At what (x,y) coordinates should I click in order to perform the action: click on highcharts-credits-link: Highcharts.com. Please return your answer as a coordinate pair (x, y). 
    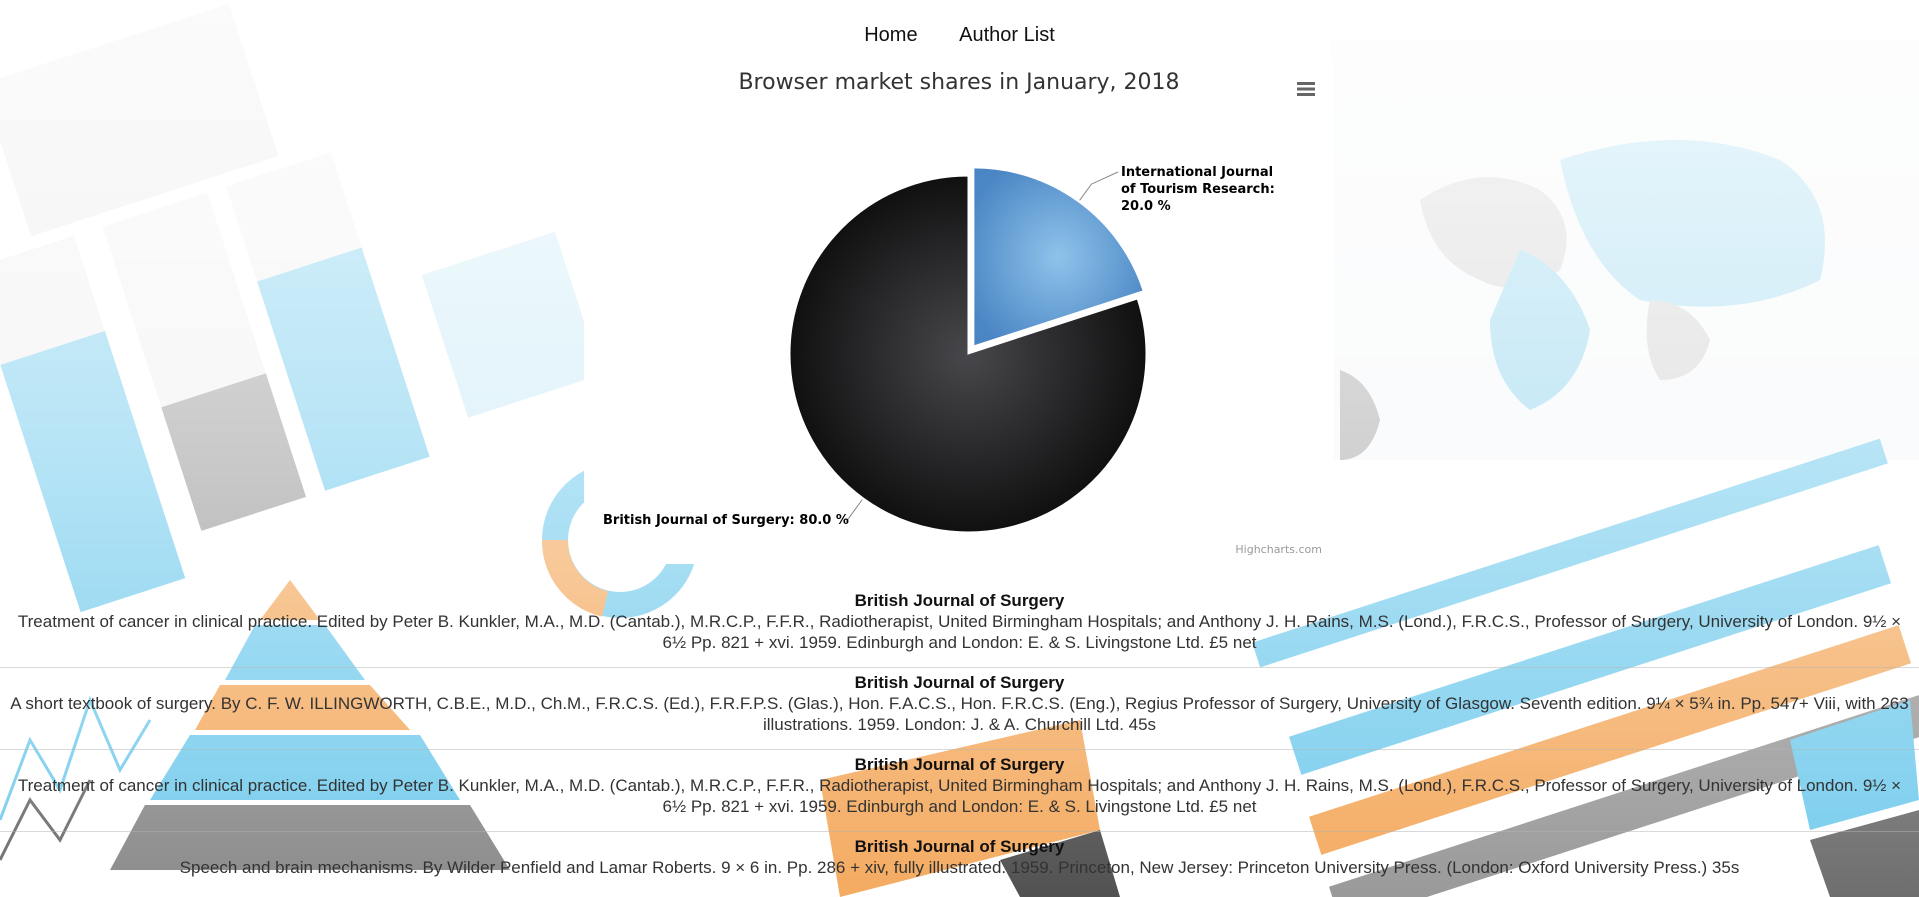
    Looking at the image, I should click on (1278, 549).